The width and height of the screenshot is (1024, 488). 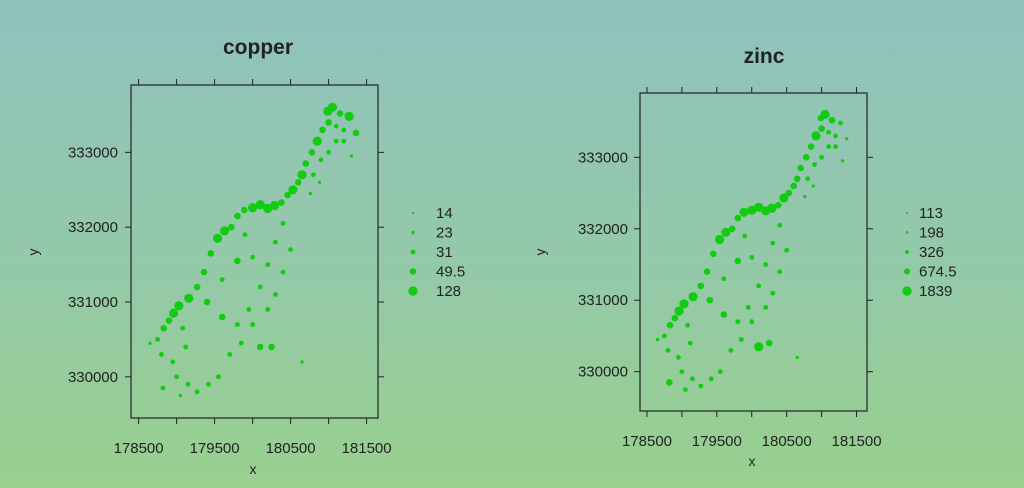 What do you see at coordinates (938, 272) in the screenshot?
I see `legend-label: 674.5` at bounding box center [938, 272].